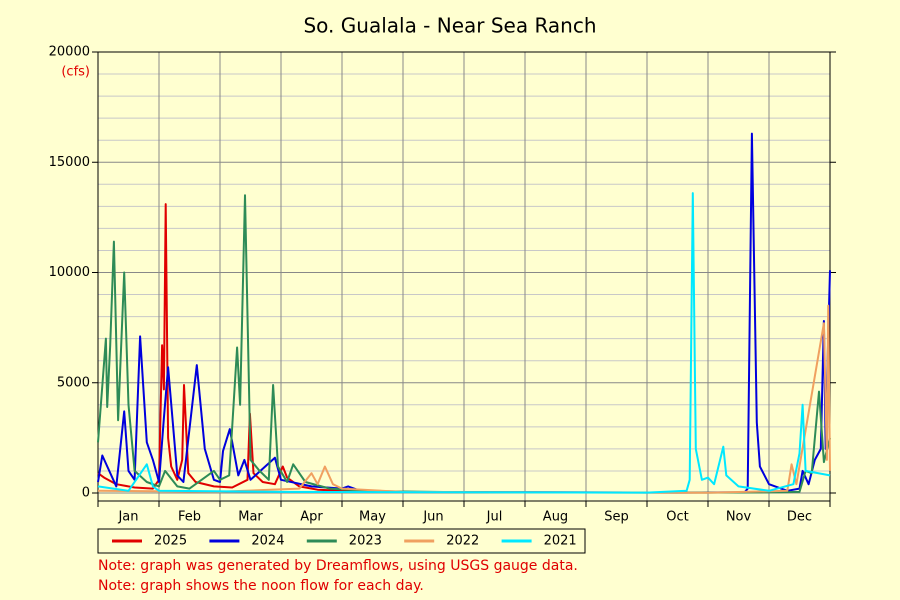 The width and height of the screenshot is (900, 600). I want to click on y-tick-label: 0, so click(86, 493).